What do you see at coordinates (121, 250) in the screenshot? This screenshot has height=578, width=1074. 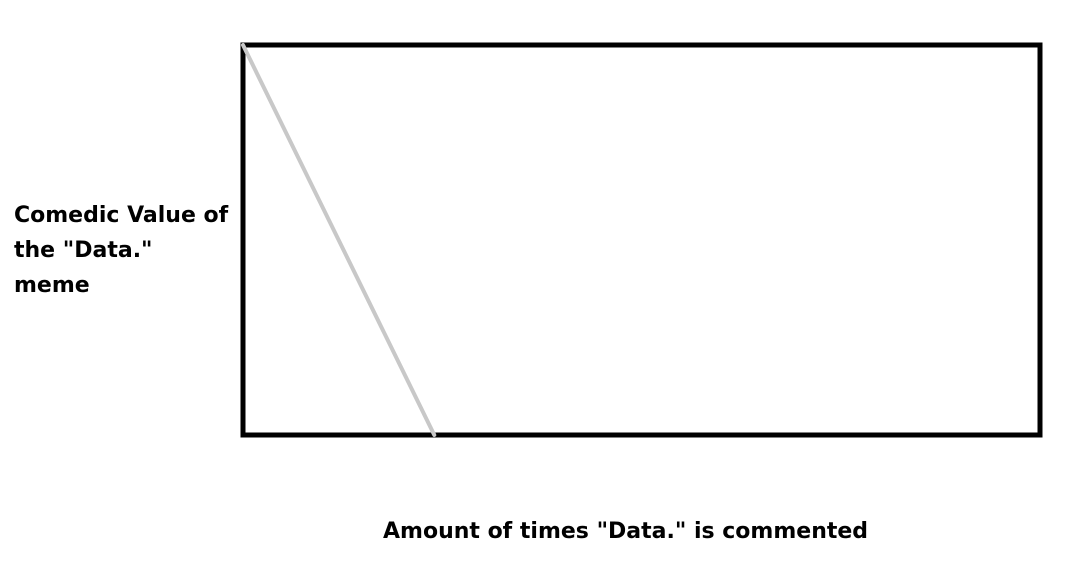 I see `y-axis-label: Comedic Value of the "Data." meme` at bounding box center [121, 250].